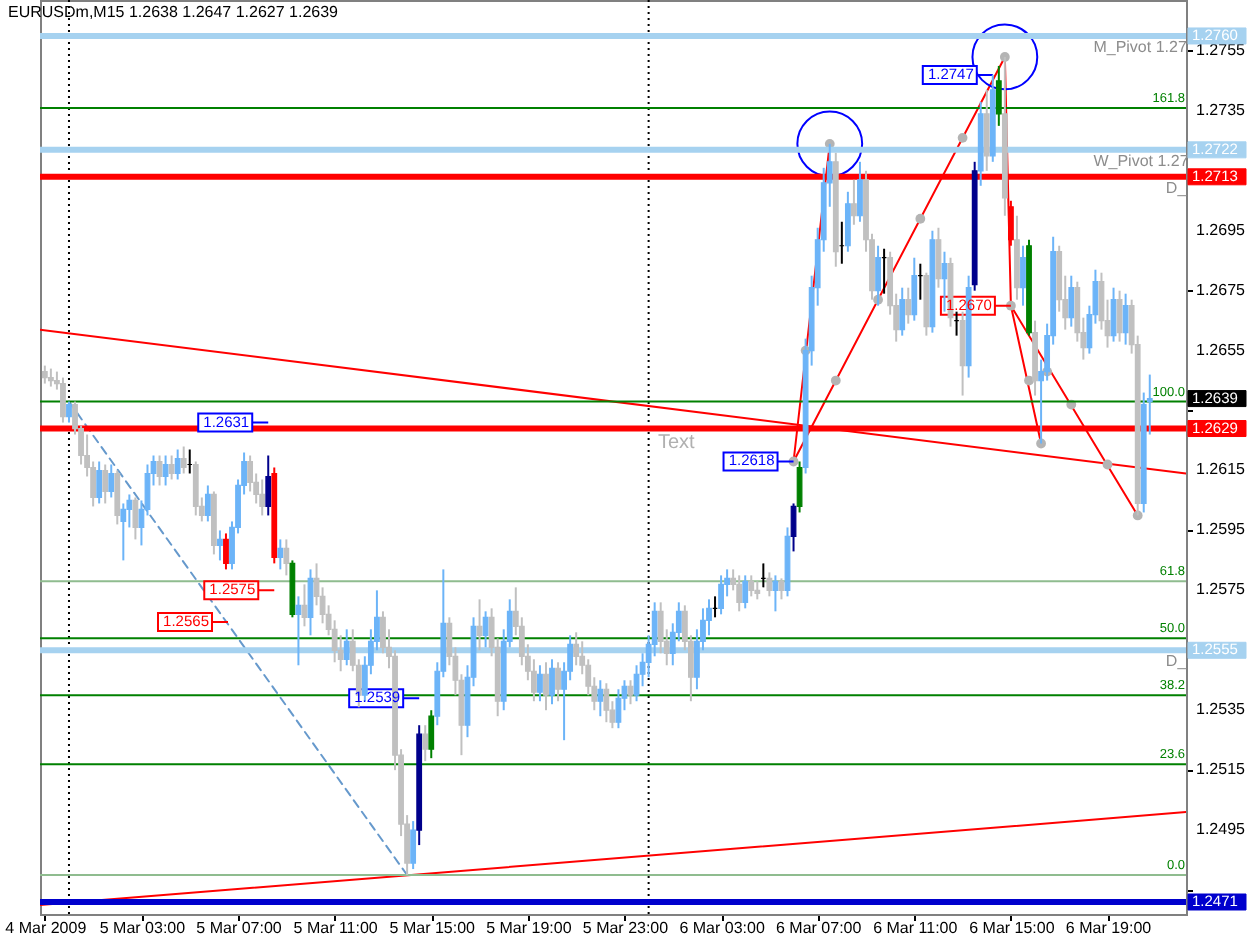 This screenshot has height=938, width=1250. Describe the element at coordinates (1221, 229) in the screenshot. I see `y-tick-label: 1.2695` at that location.